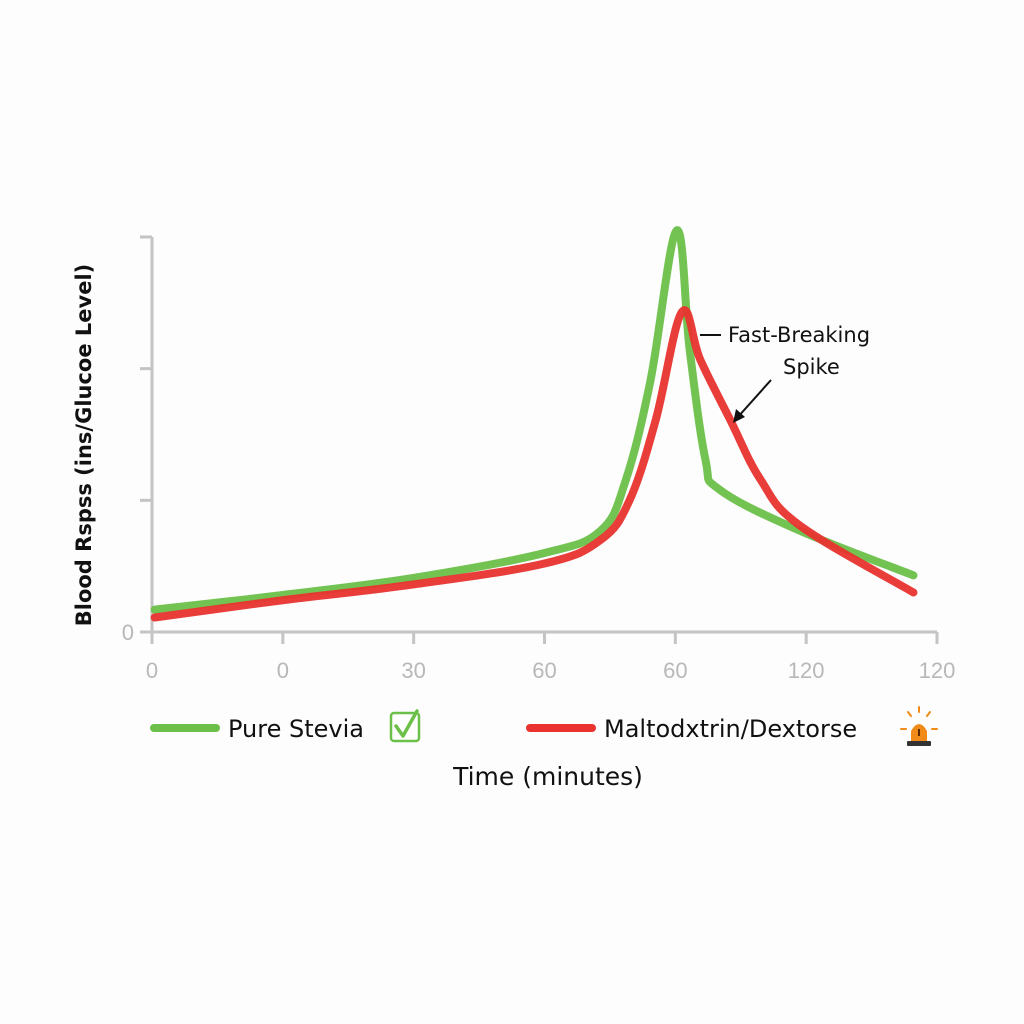  What do you see at coordinates (84, 445) in the screenshot?
I see `y-axis-label: Blood Rspss (ins/Glucoe Level)` at bounding box center [84, 445].